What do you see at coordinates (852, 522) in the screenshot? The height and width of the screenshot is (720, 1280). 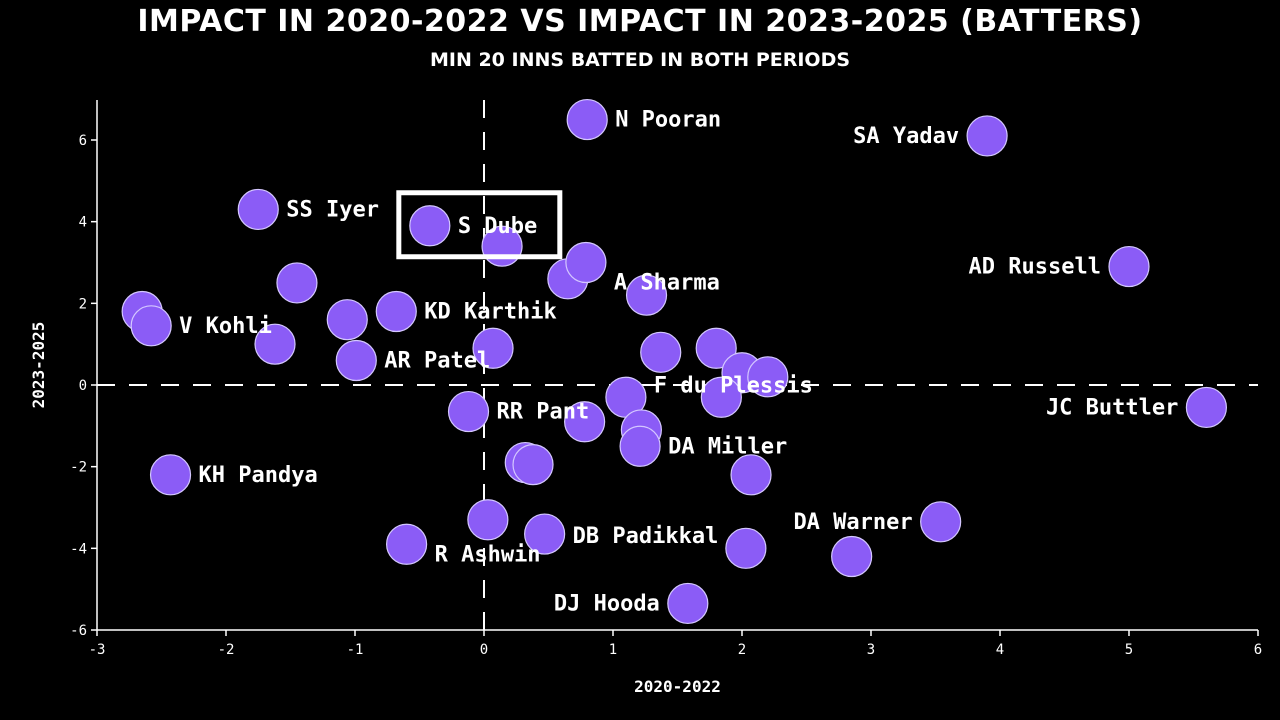 I see `point-label: DA Warner` at bounding box center [852, 522].